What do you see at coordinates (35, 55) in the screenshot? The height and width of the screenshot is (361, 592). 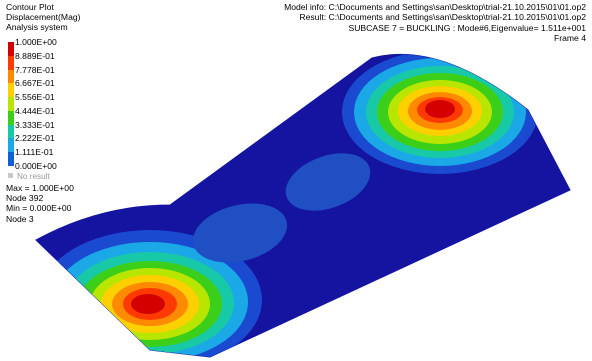 I see `legend-label: 8.889E-01` at bounding box center [35, 55].